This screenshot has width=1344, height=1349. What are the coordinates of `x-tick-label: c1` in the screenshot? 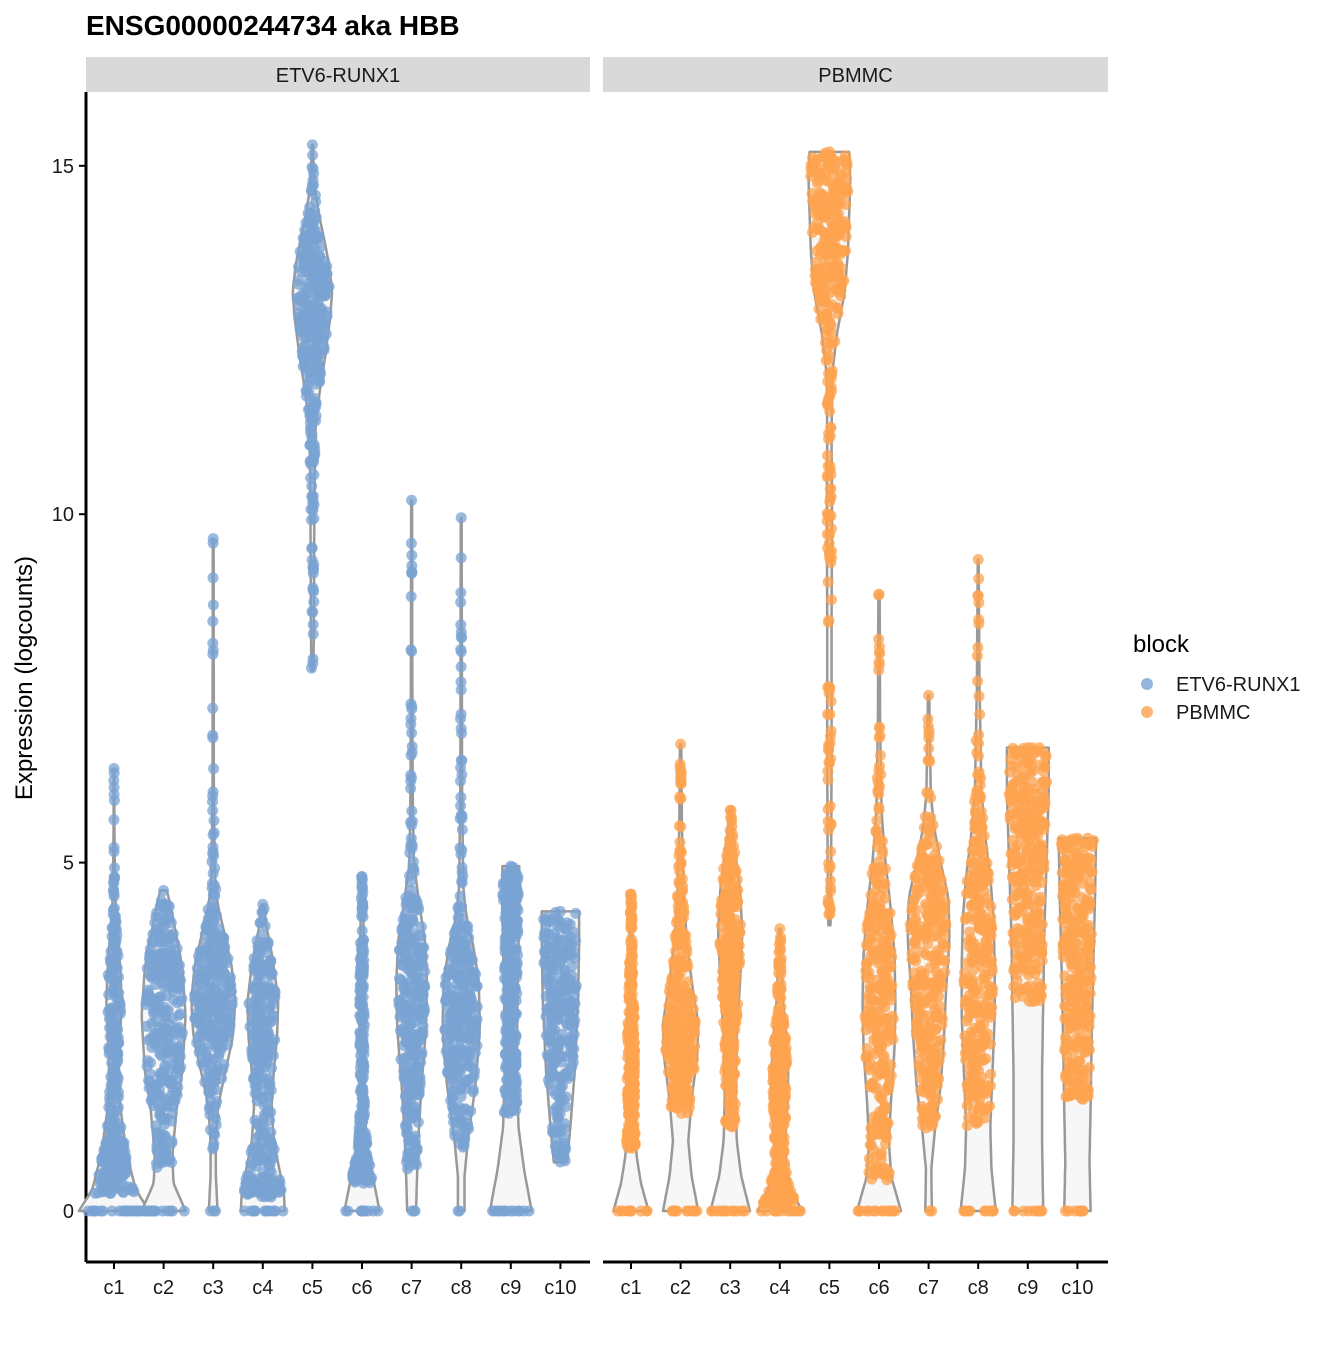 It's located at (113, 1288).